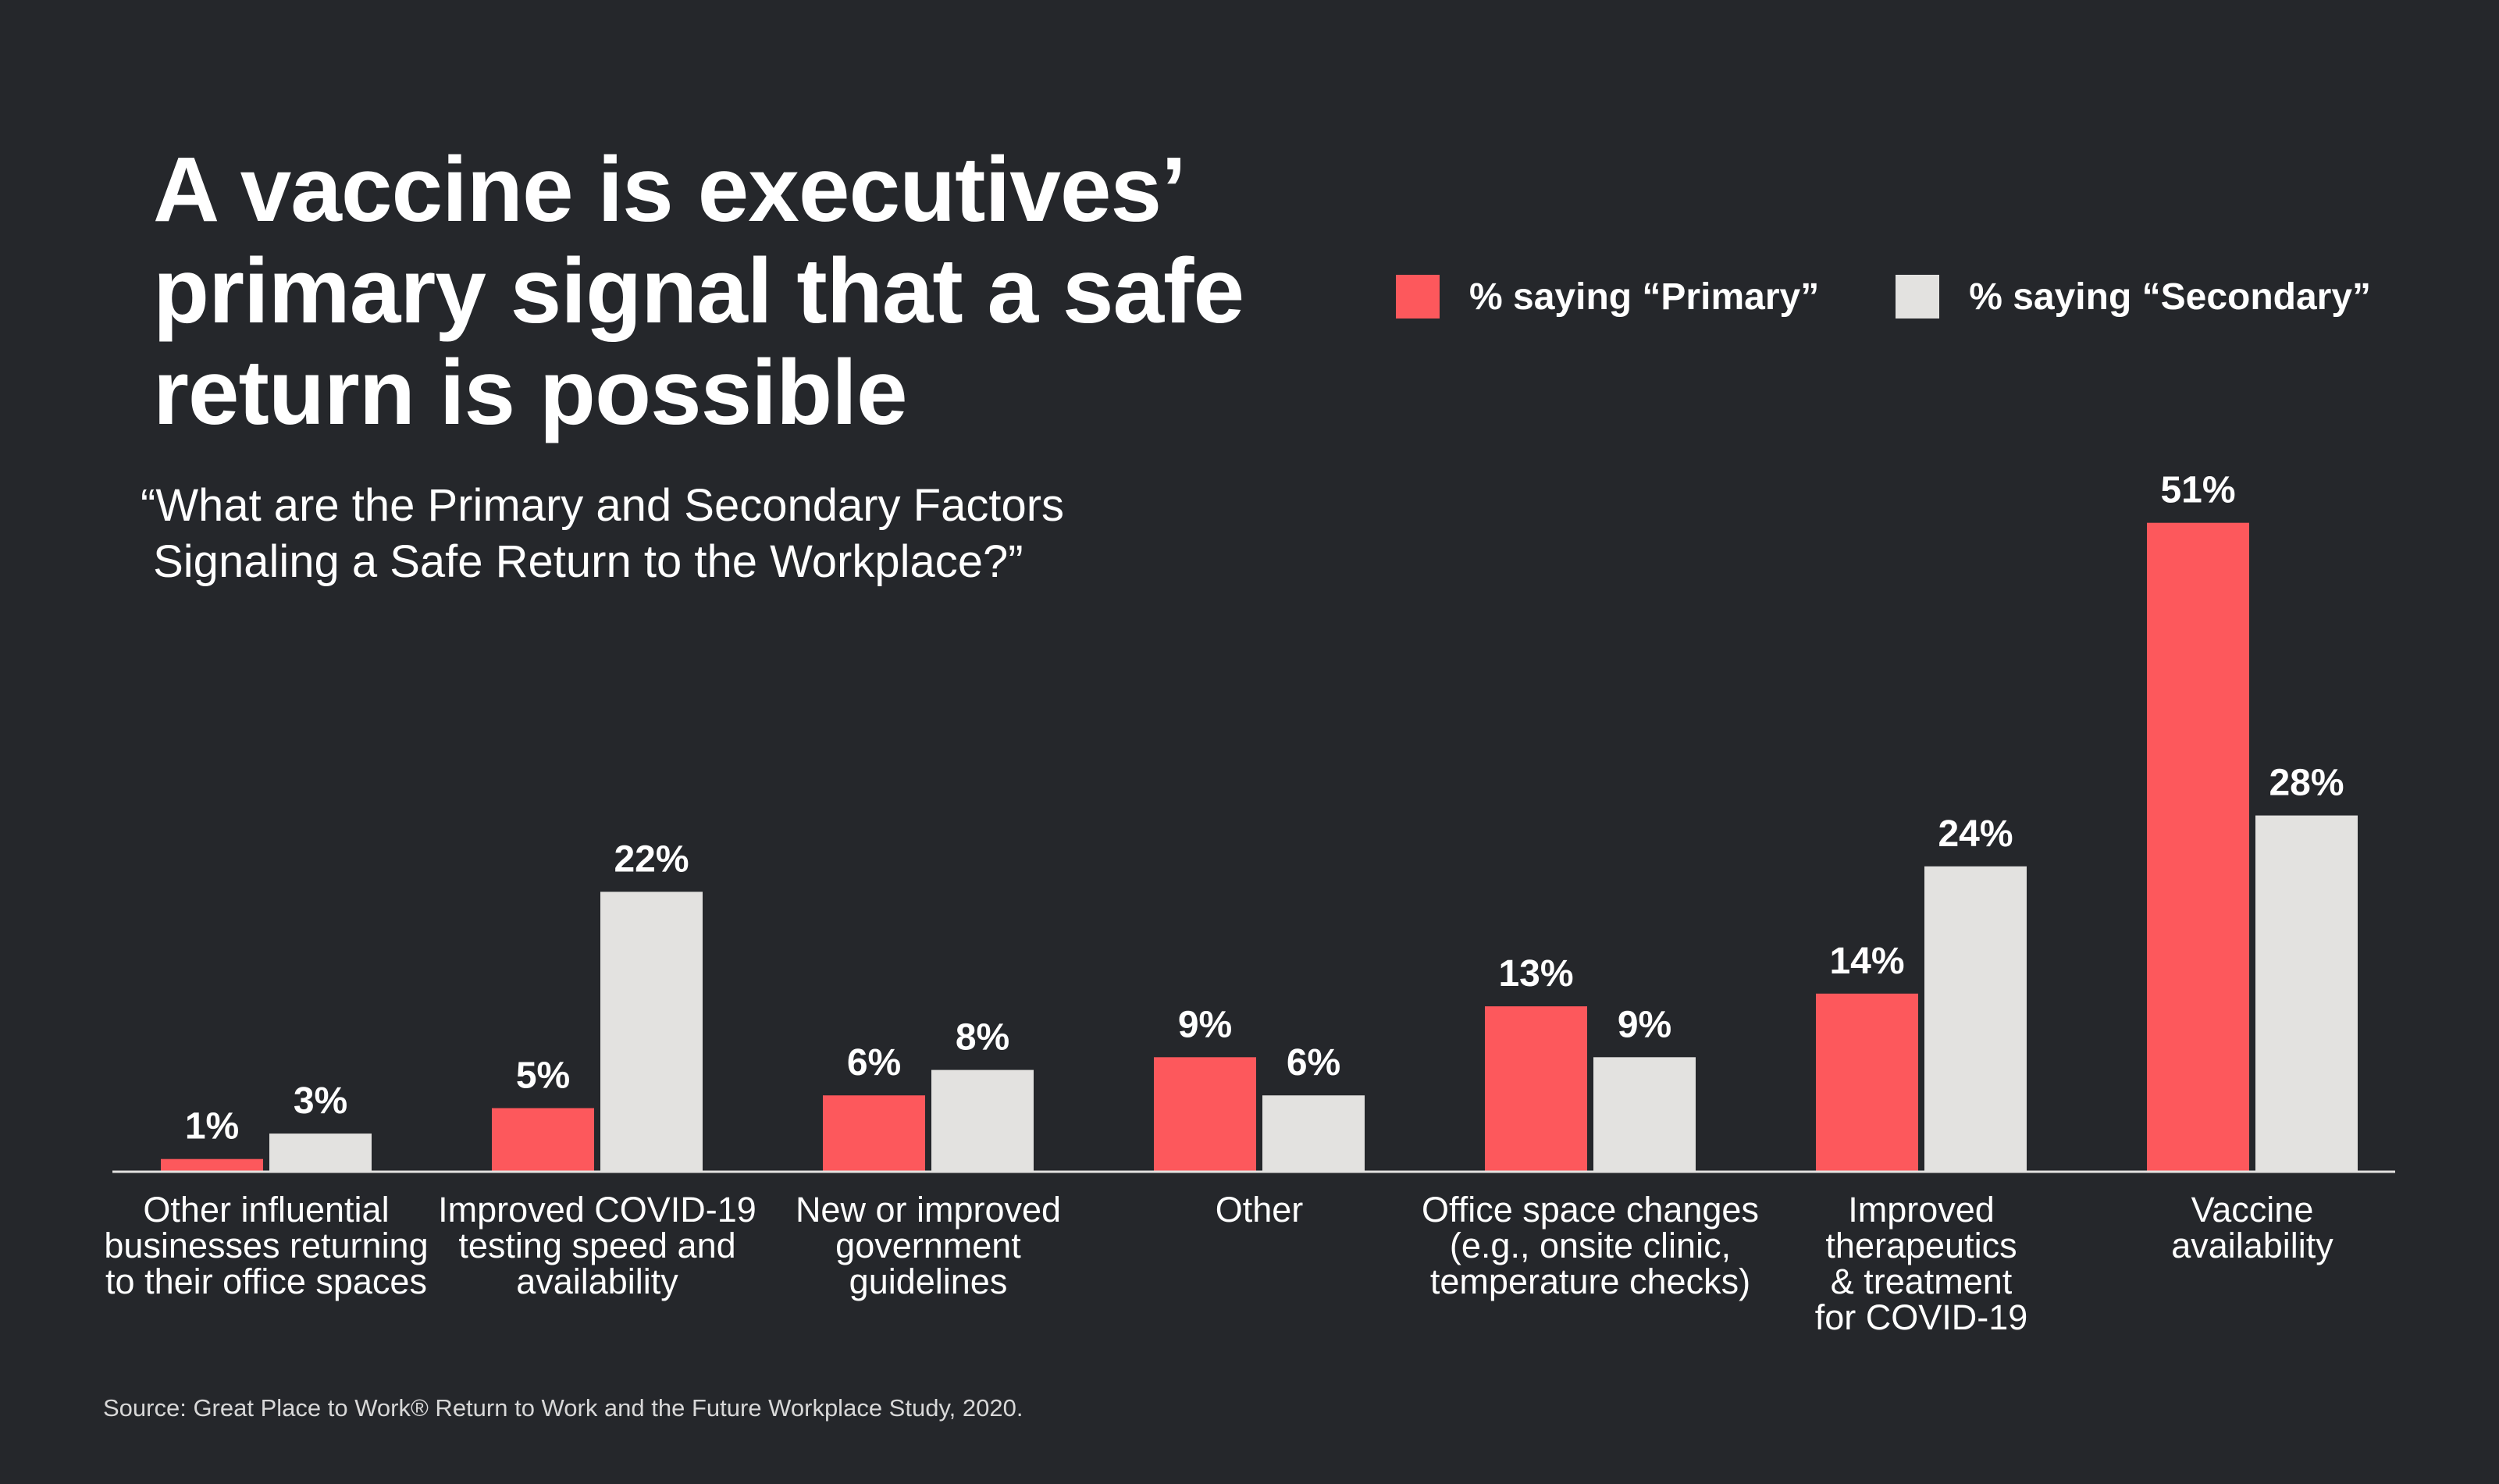 This screenshot has width=2499, height=1484. I want to click on category-label: to their office spaces, so click(266, 1281).